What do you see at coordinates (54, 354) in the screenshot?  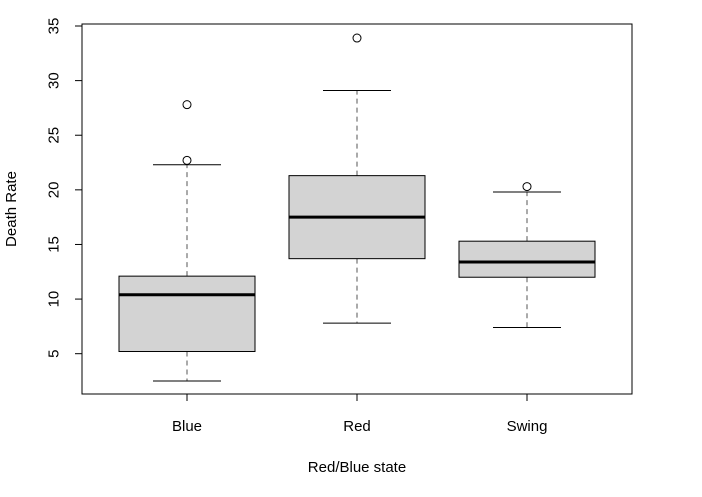 I see `y-tick-label: 5` at bounding box center [54, 354].